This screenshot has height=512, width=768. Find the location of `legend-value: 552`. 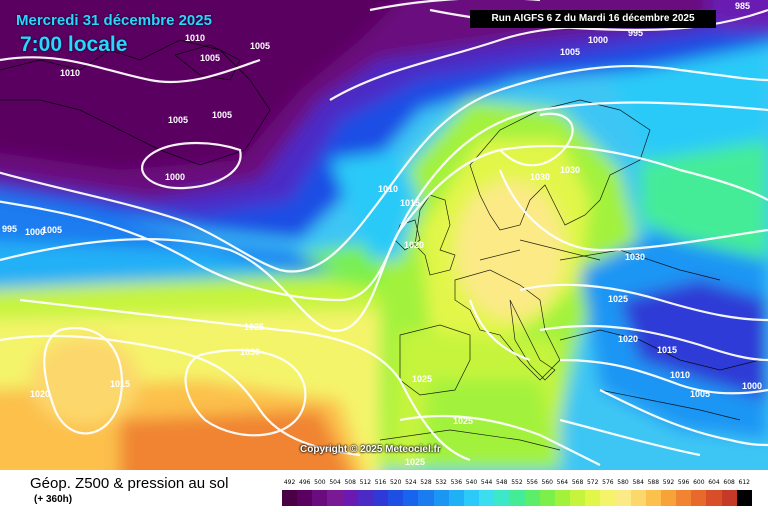

legend-value: 552 is located at coordinates (517, 482).